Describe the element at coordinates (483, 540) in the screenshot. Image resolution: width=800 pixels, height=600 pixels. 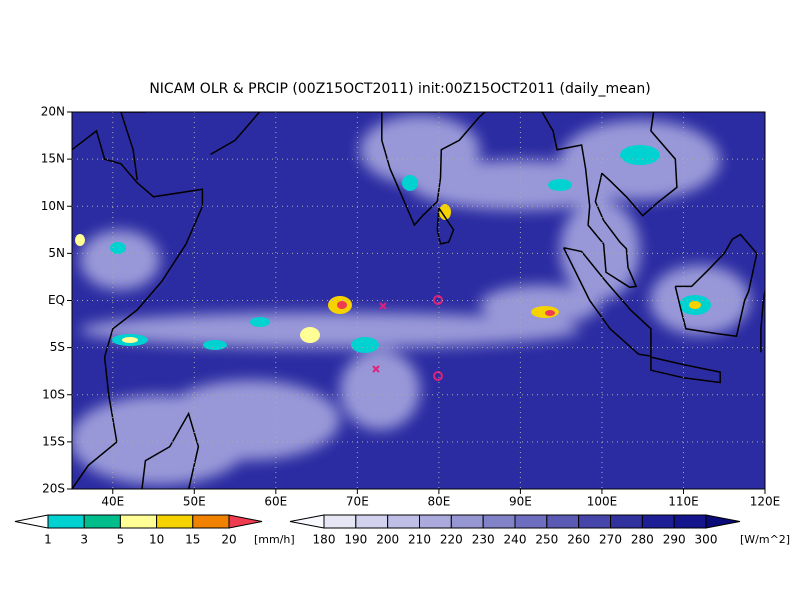
I see `colorbar-label: 230` at that location.